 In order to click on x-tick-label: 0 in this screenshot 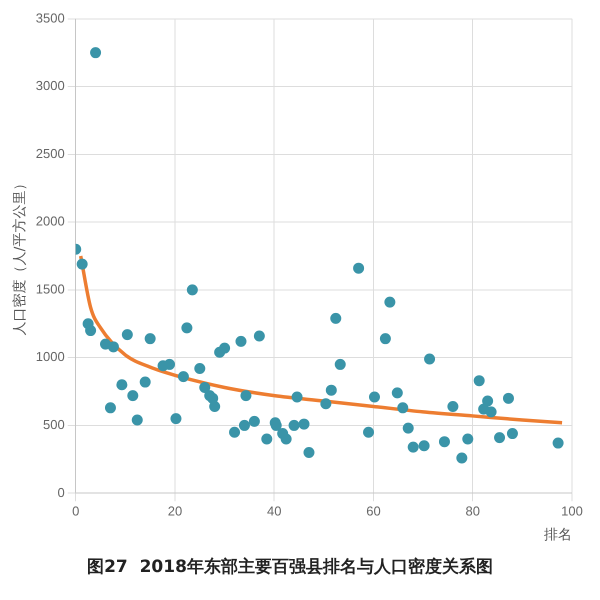, I will do `click(76, 511)`.